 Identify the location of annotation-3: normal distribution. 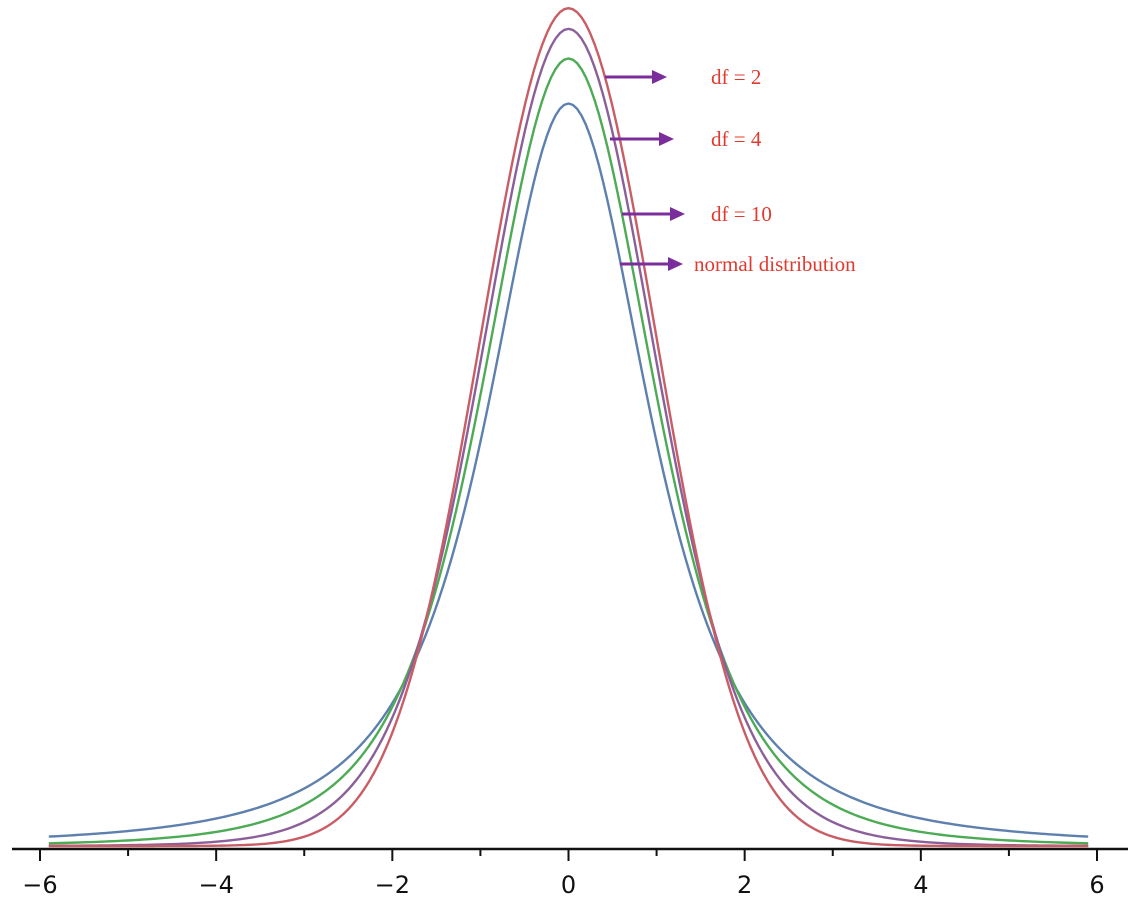
(738, 264).